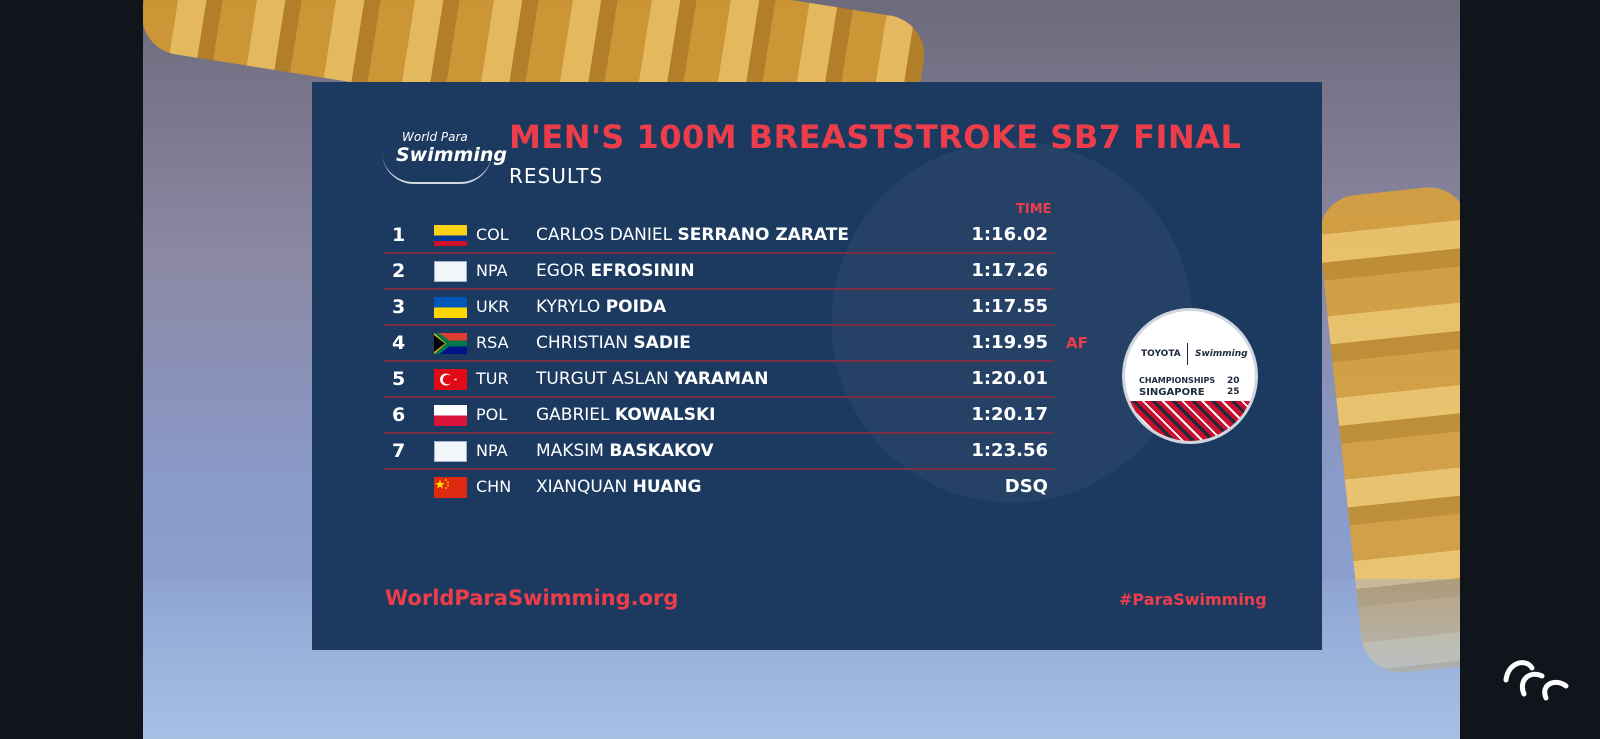  I want to click on logo-swoosh-icon, so click(437, 168).